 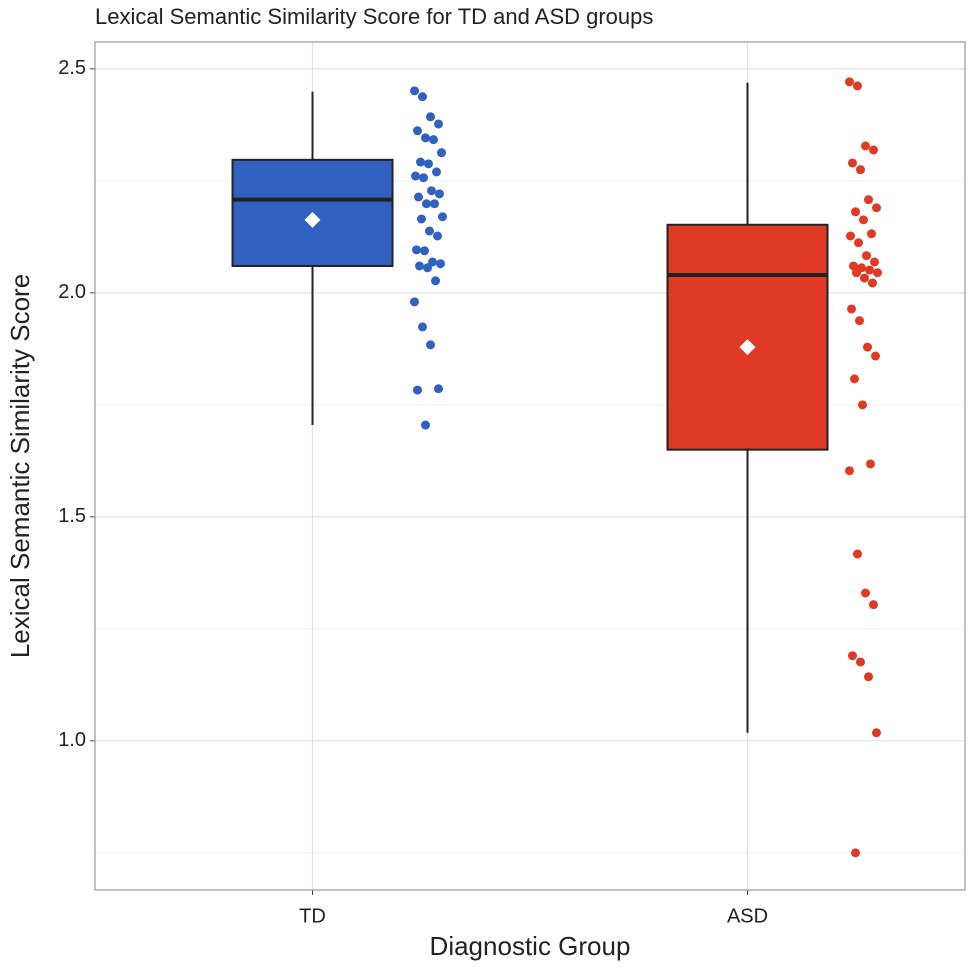 What do you see at coordinates (312, 916) in the screenshot?
I see `x-tick-label: TD` at bounding box center [312, 916].